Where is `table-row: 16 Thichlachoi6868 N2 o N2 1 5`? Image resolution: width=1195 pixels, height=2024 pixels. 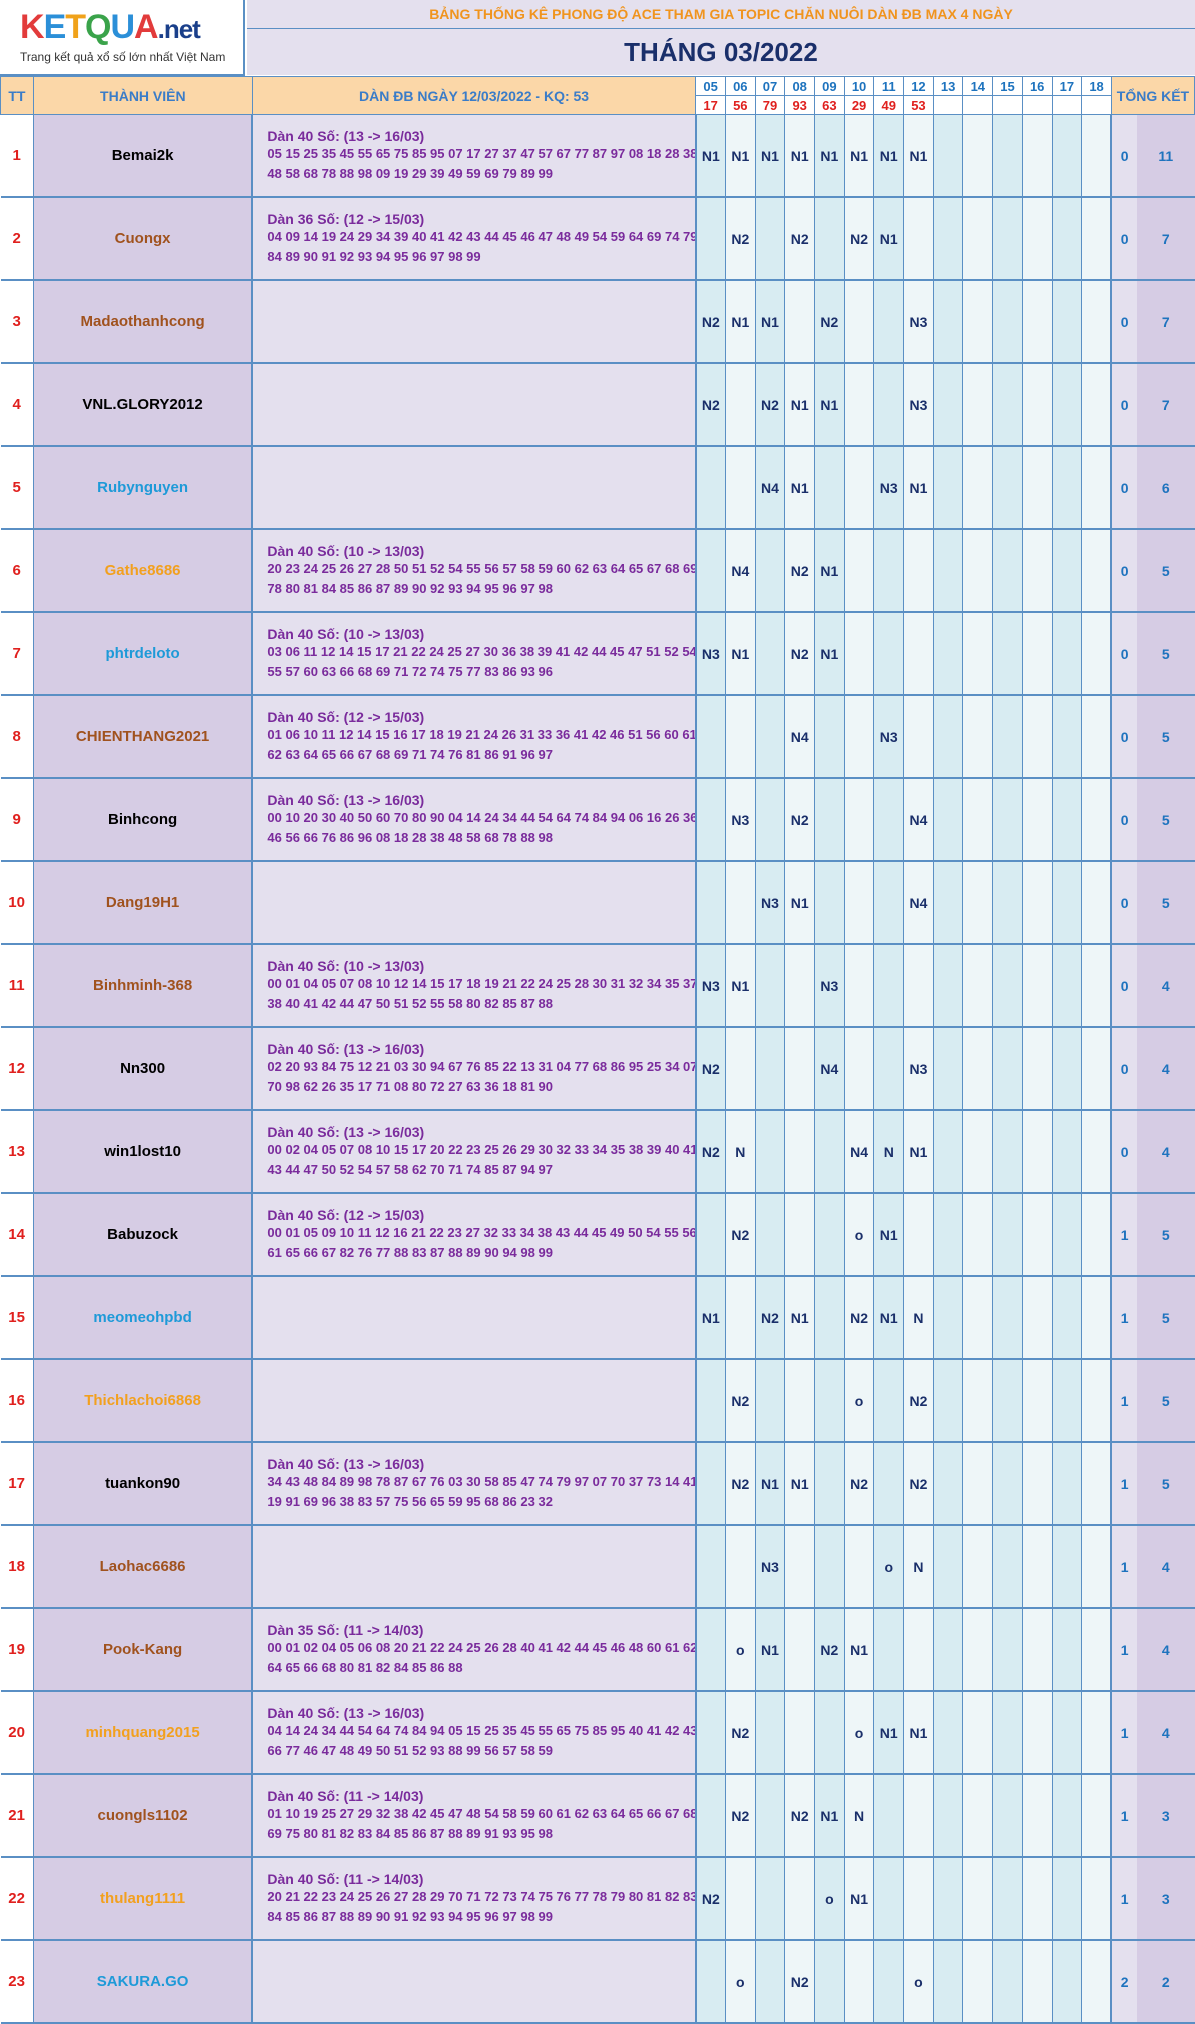 table-row: 16 Thichlachoi6868 N2 o N2 1 5 is located at coordinates (597, 1401).